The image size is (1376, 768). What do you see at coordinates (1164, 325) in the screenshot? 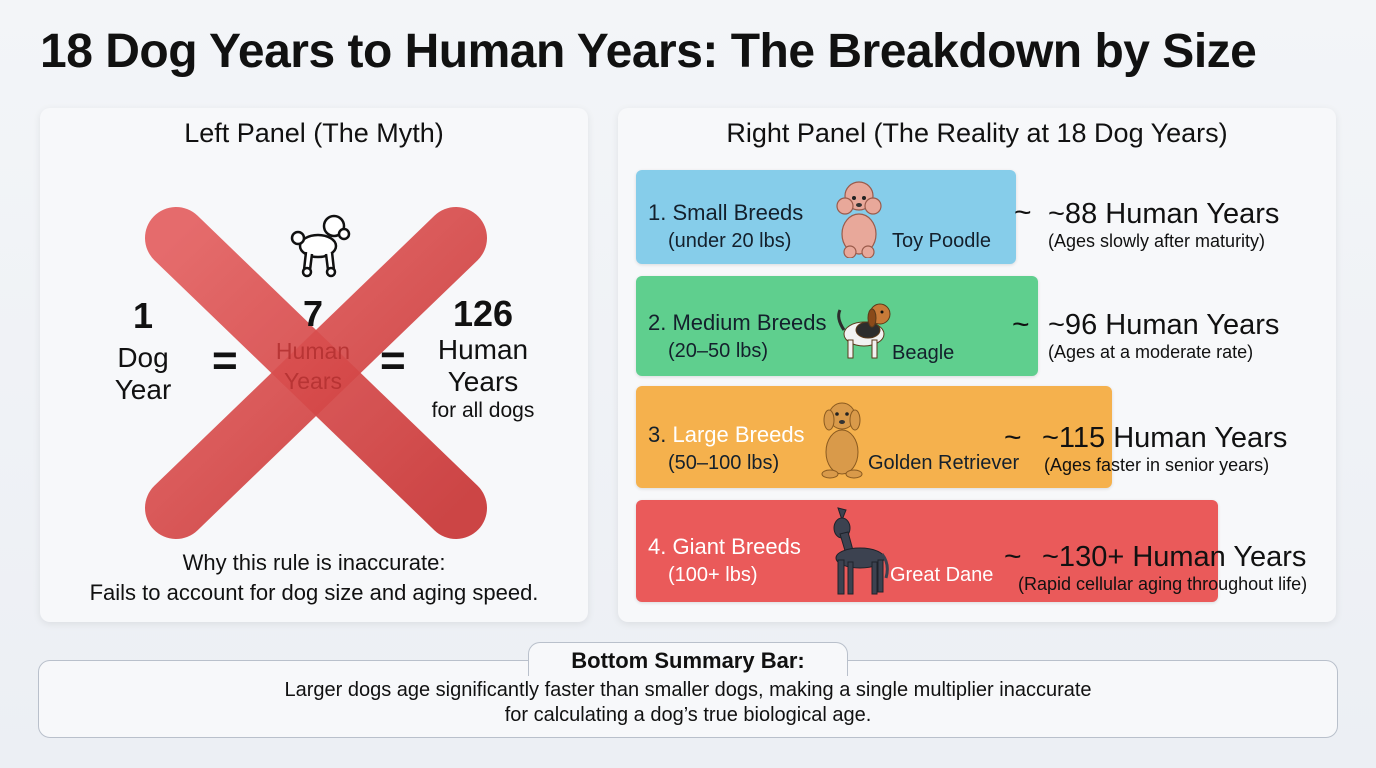
I see `medium-result: ~96 Human Years` at bounding box center [1164, 325].